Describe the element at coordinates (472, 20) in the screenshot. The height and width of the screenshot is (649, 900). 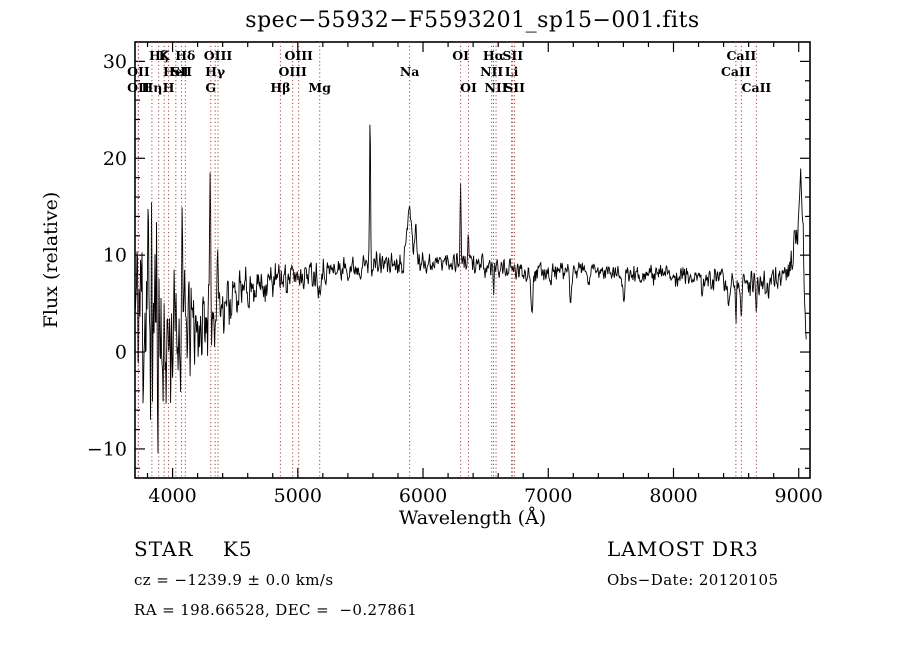
I see `figure-title: spec−55932−F5593201_sp15−001.fits` at that location.